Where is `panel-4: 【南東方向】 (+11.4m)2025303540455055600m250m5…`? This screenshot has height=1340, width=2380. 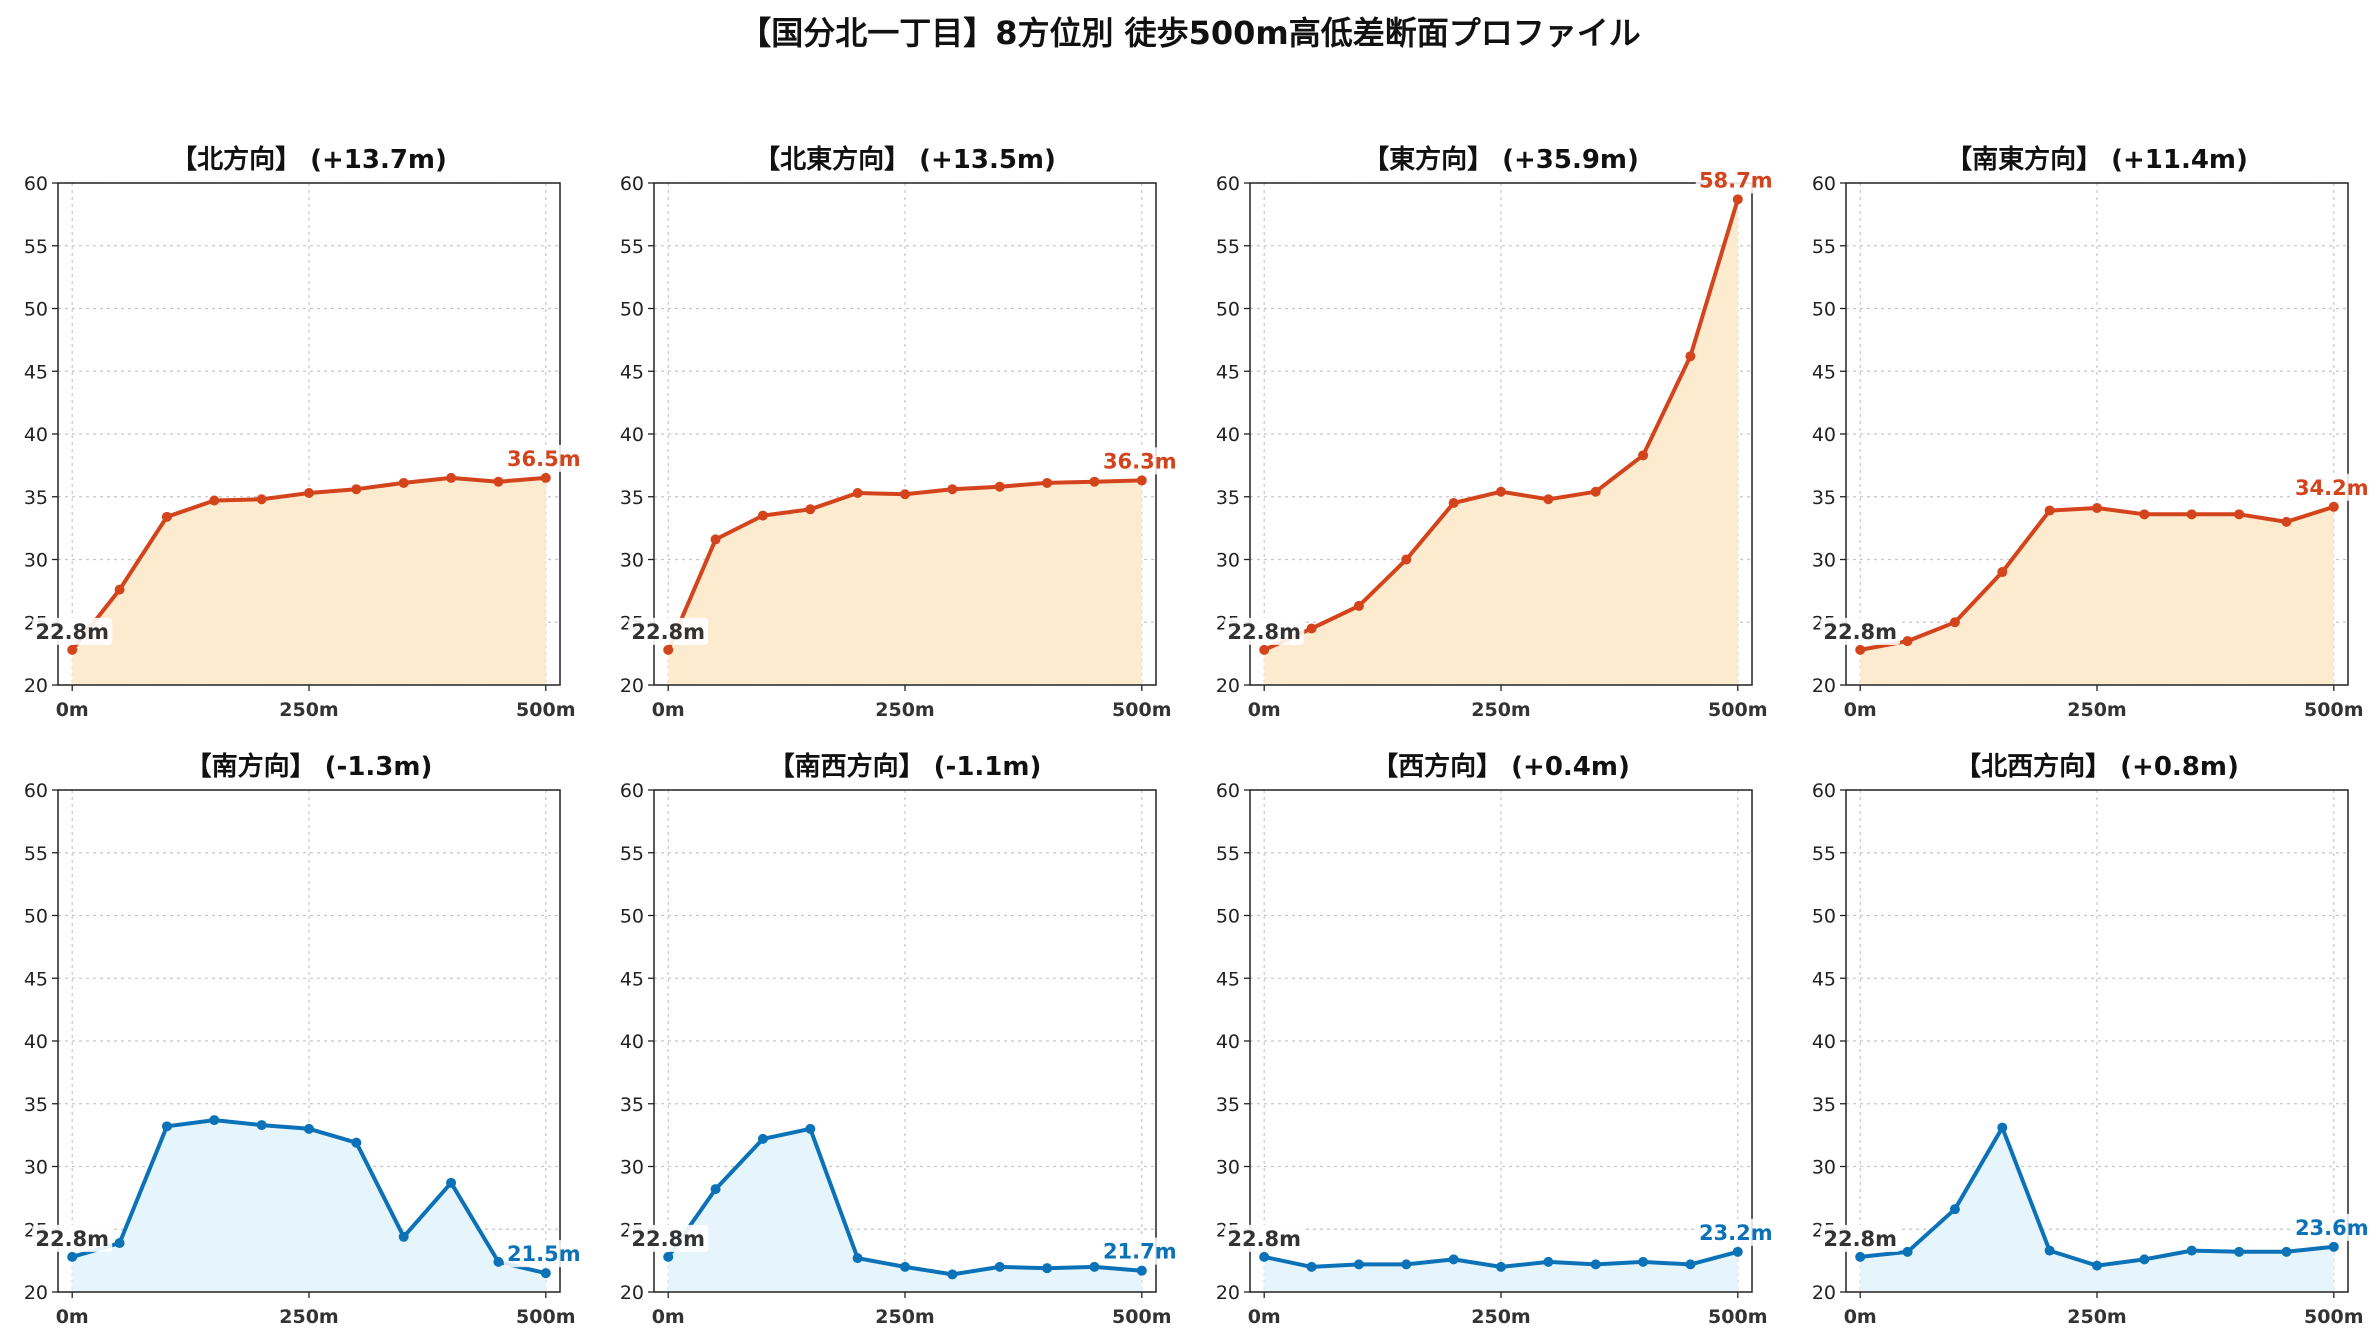
panel-4: 【南東方向】 (+11.4m)2025303540455055600m250m5… is located at coordinates (2092, 432).